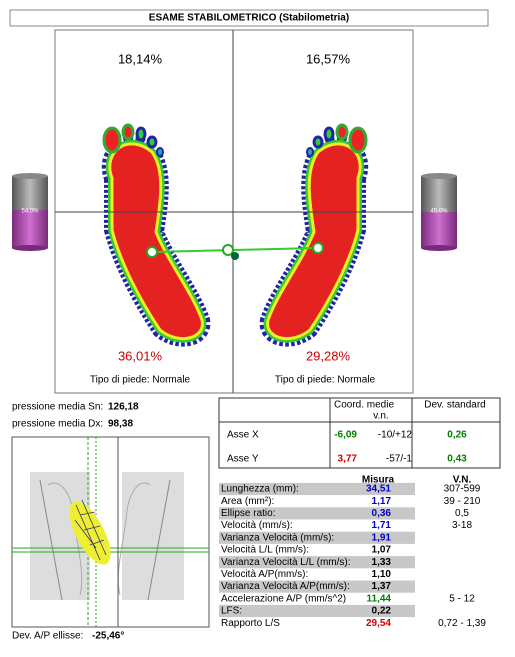 This screenshot has width=515, height=657. Describe the element at coordinates (348, 459) in the screenshot. I see `coord-value: 3,77` at that location.